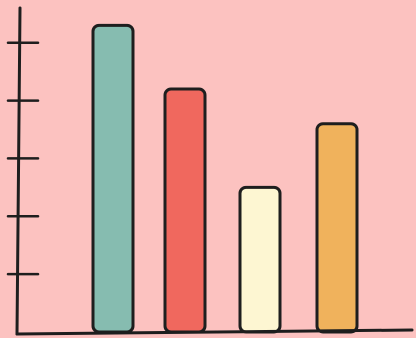  I want to click on y-axis-ticks, so click(23, 158).